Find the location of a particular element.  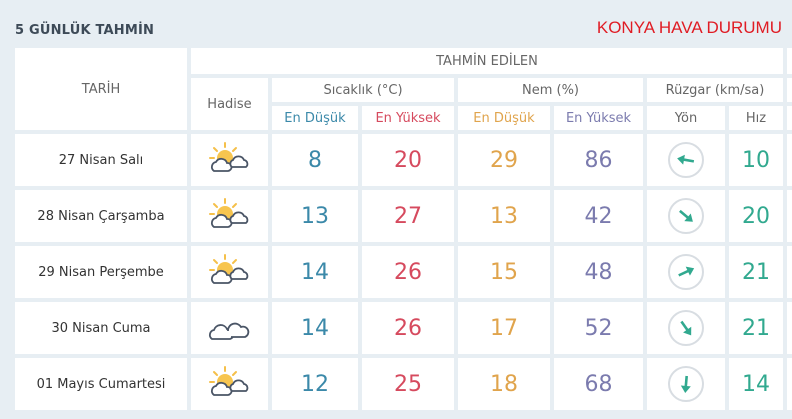

header-wind-speed: Hız is located at coordinates (756, 118).